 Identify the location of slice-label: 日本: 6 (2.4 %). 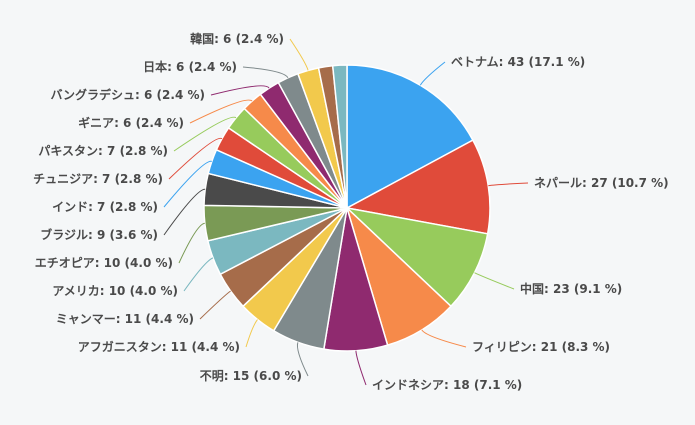
(190, 66).